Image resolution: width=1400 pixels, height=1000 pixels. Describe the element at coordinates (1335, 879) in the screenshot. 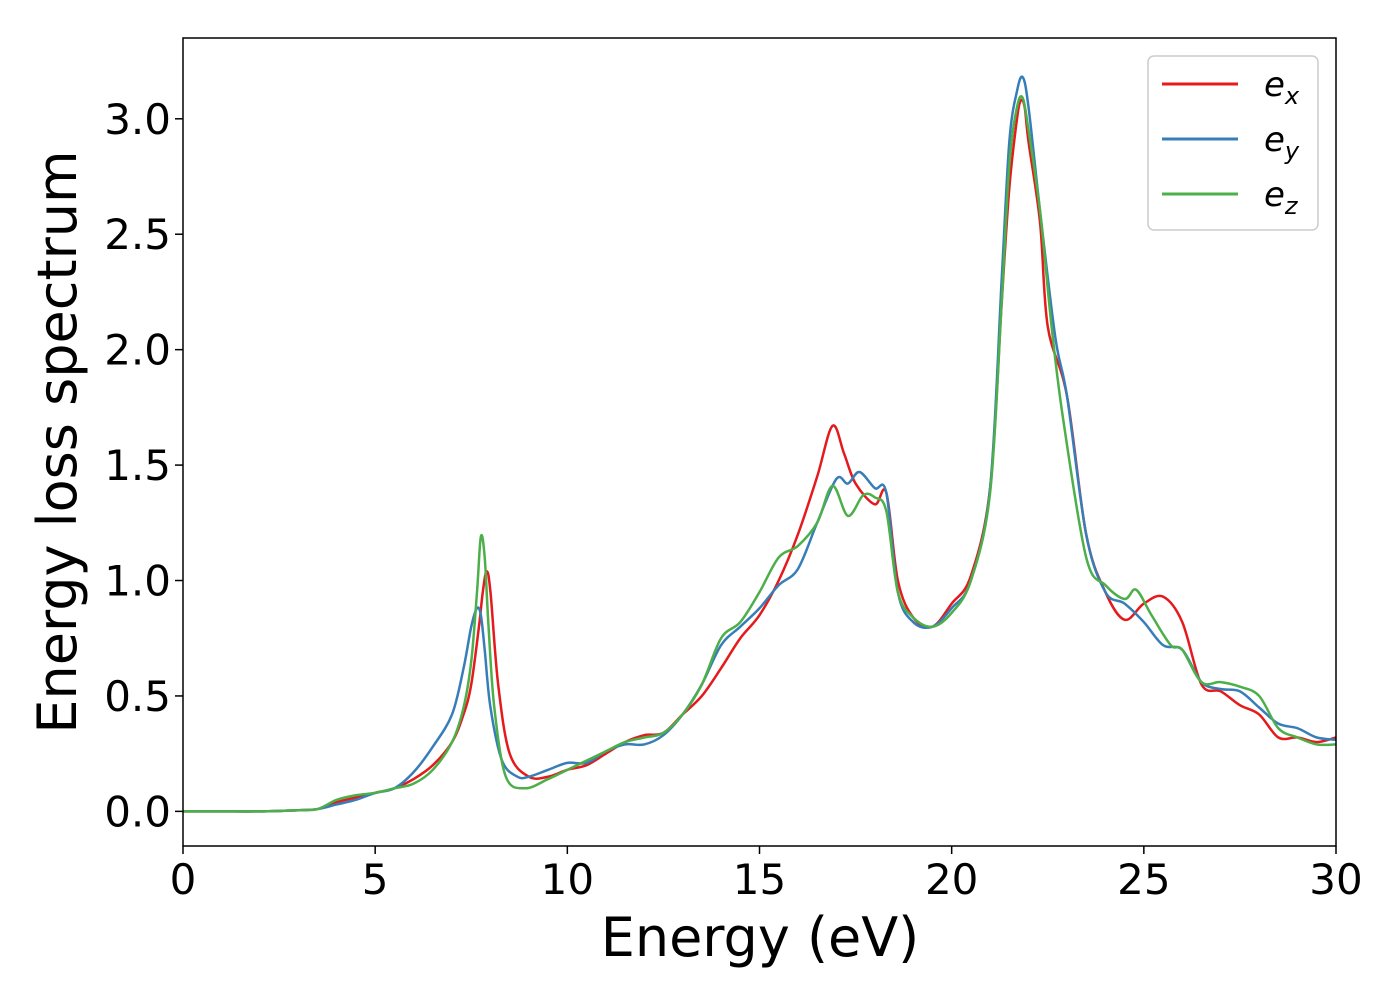

I see `x-tick-label: 30` at that location.